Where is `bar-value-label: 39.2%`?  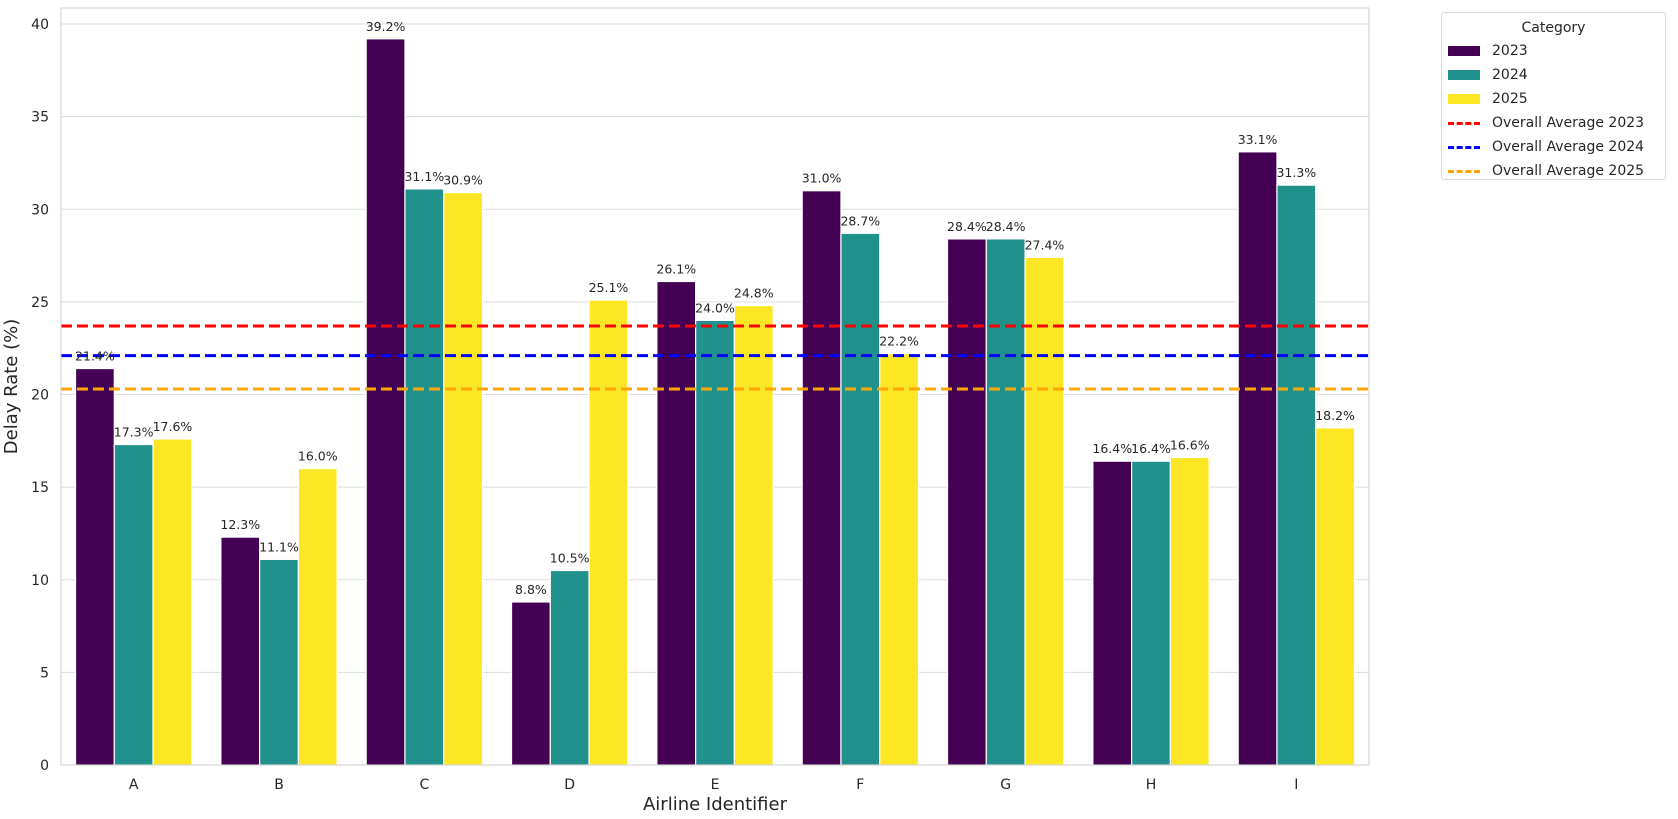 bar-value-label: 39.2% is located at coordinates (386, 26).